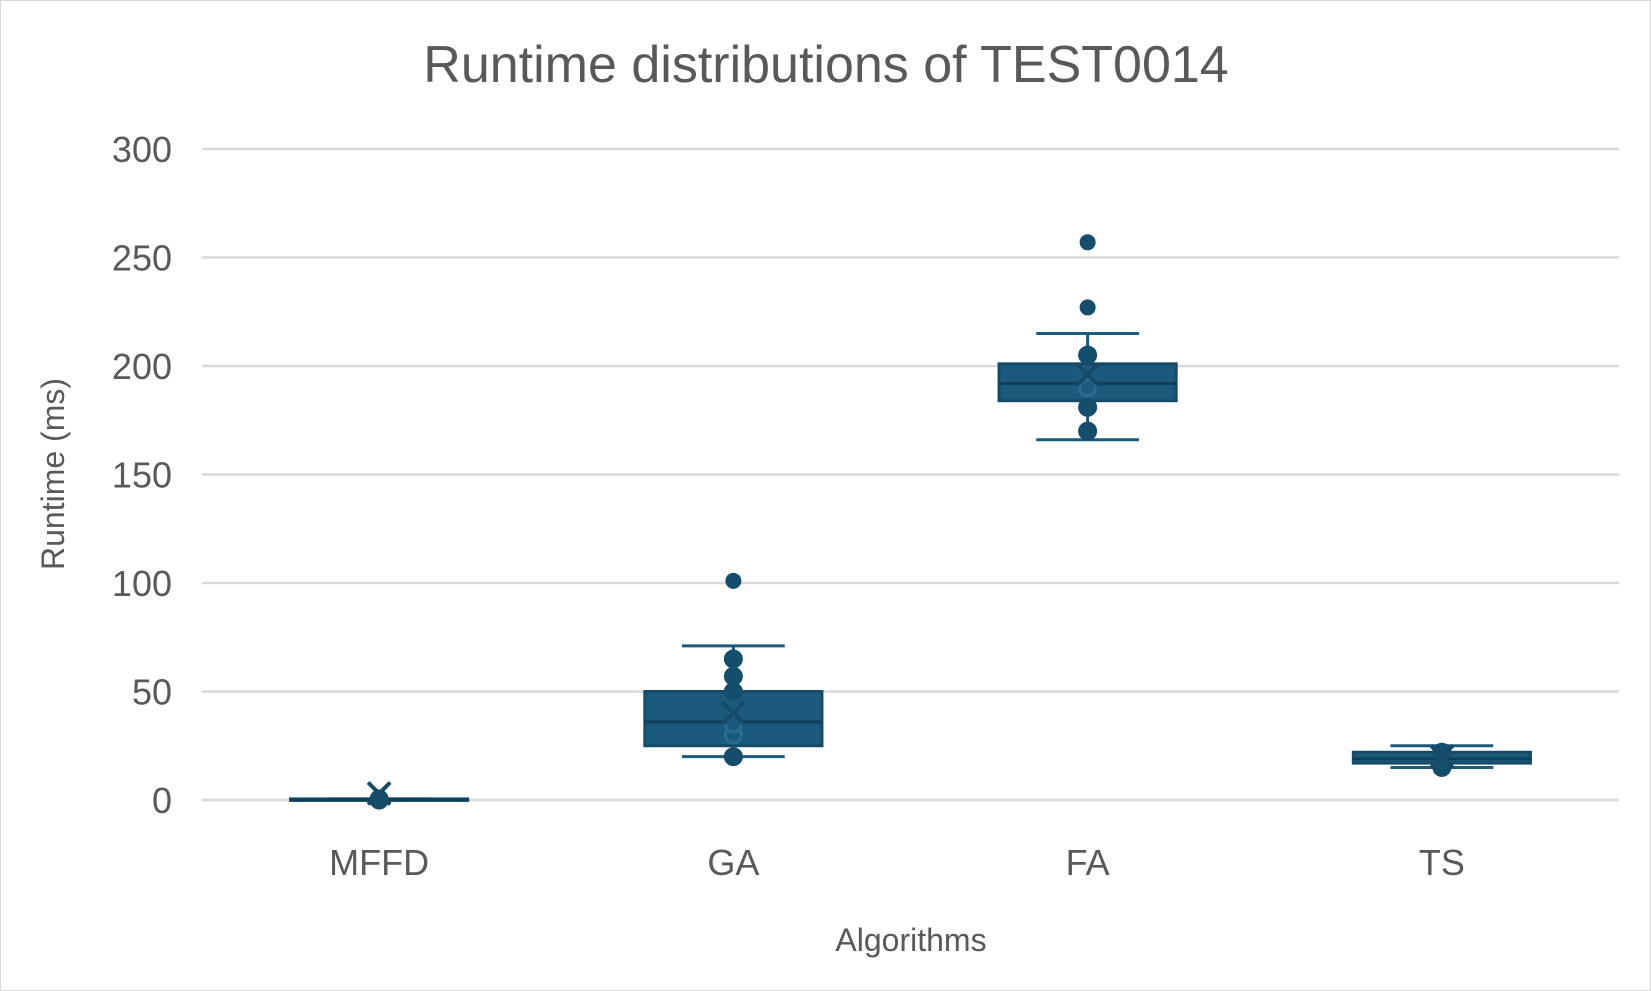  I want to click on x-axis-title: Algorithms, so click(910, 940).